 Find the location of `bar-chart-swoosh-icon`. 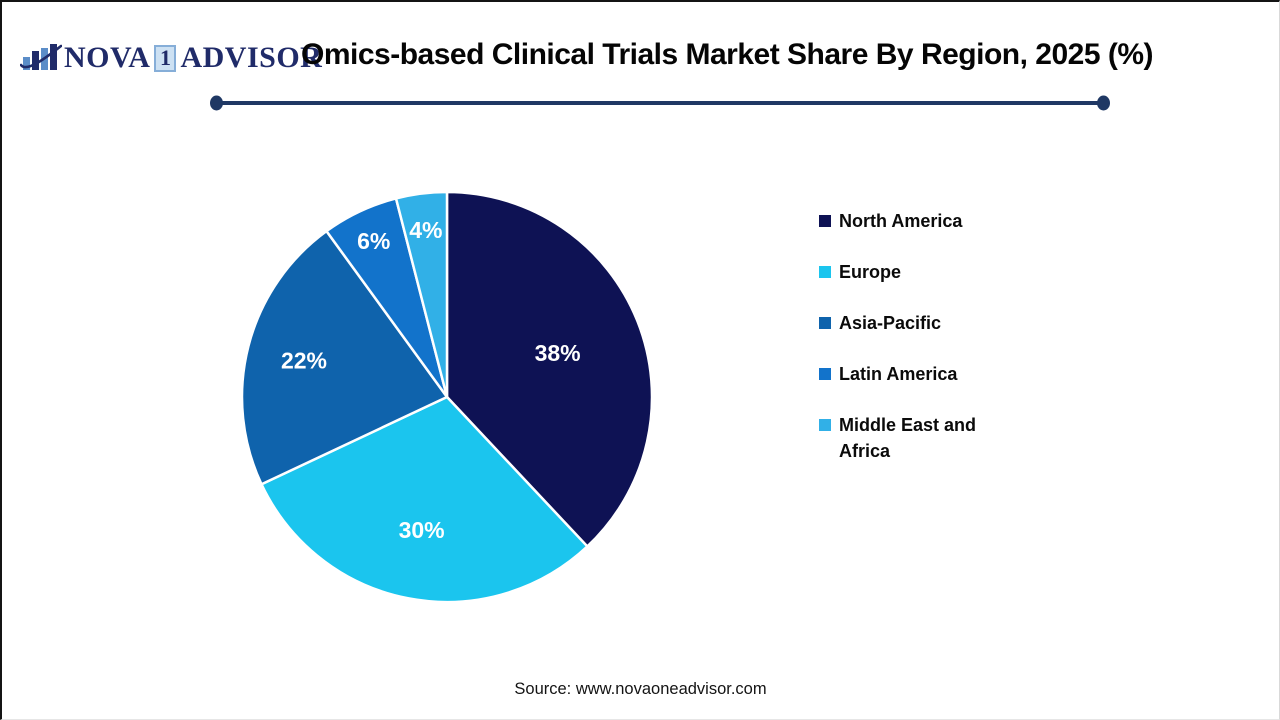

bar-chart-swoosh-icon is located at coordinates (41, 57).